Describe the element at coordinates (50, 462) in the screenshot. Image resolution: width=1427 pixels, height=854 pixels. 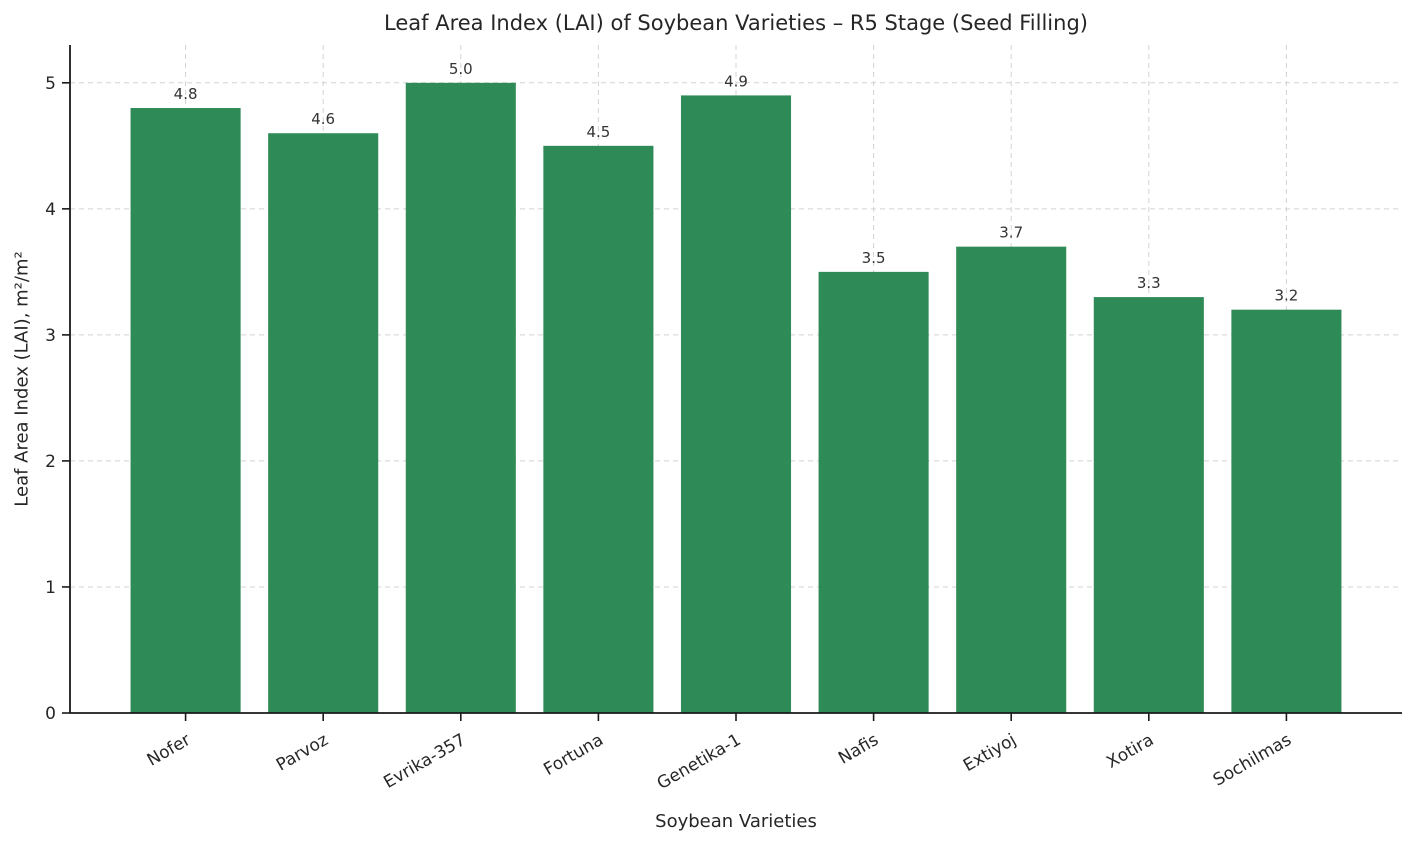
I see `y-tick-label: 2` at that location.